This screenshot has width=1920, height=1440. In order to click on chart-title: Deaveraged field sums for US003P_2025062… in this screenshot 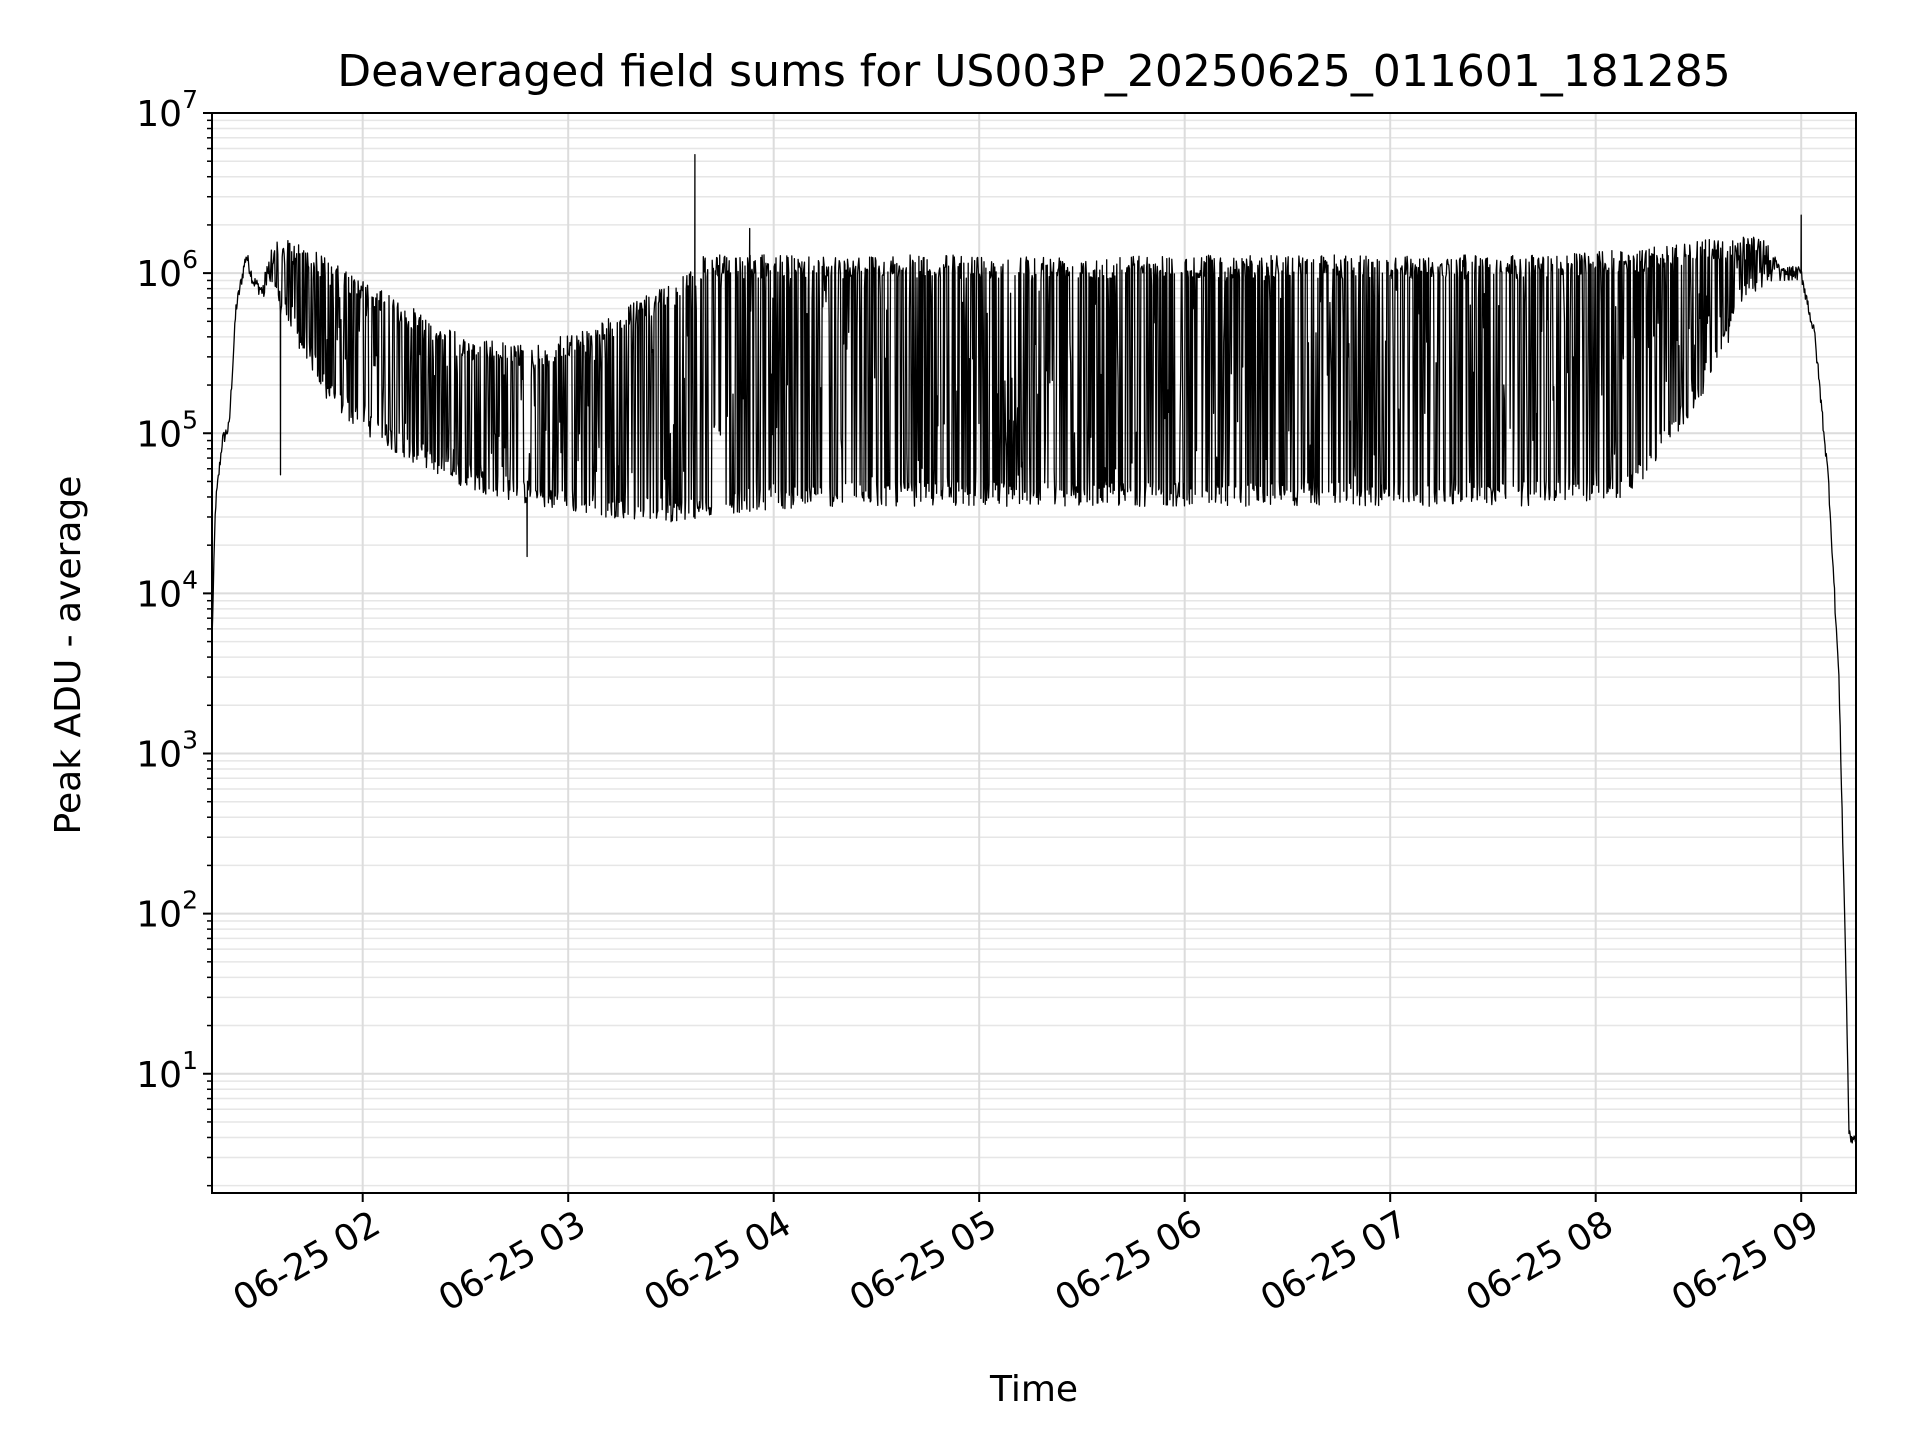, I will do `click(1034, 71)`.